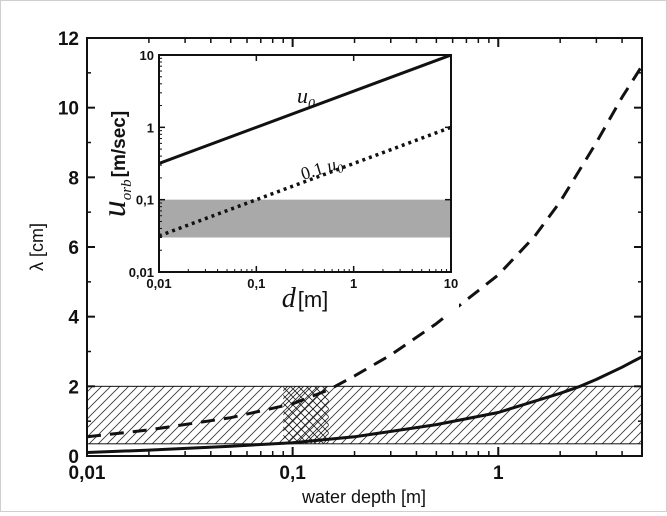 Image resolution: width=667 pixels, height=516 pixels. I want to click on inset-x-tick-label: 1, so click(353, 283).